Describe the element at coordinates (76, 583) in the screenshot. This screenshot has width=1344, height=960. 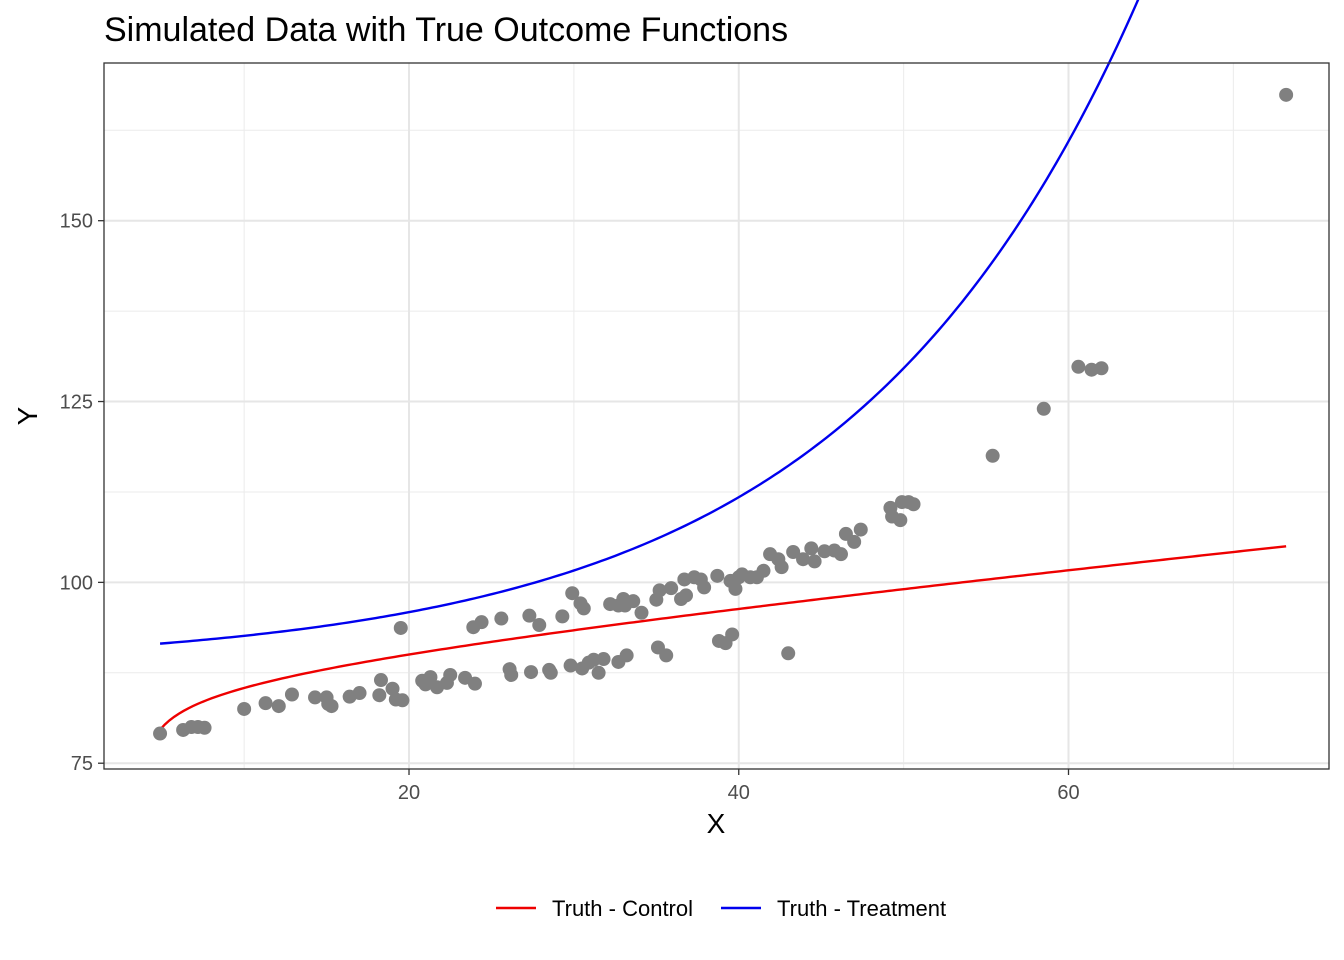
I see `y-tick-label: 100` at that location.